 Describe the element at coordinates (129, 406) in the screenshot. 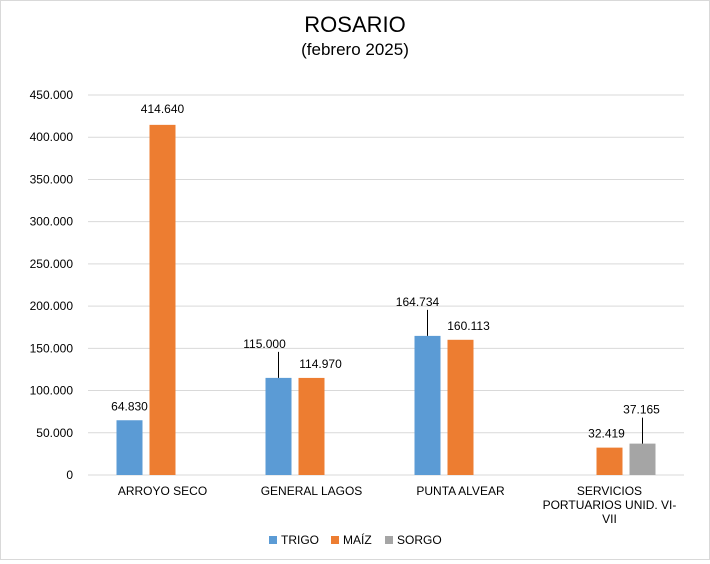

I see `data-label: 64.830` at that location.